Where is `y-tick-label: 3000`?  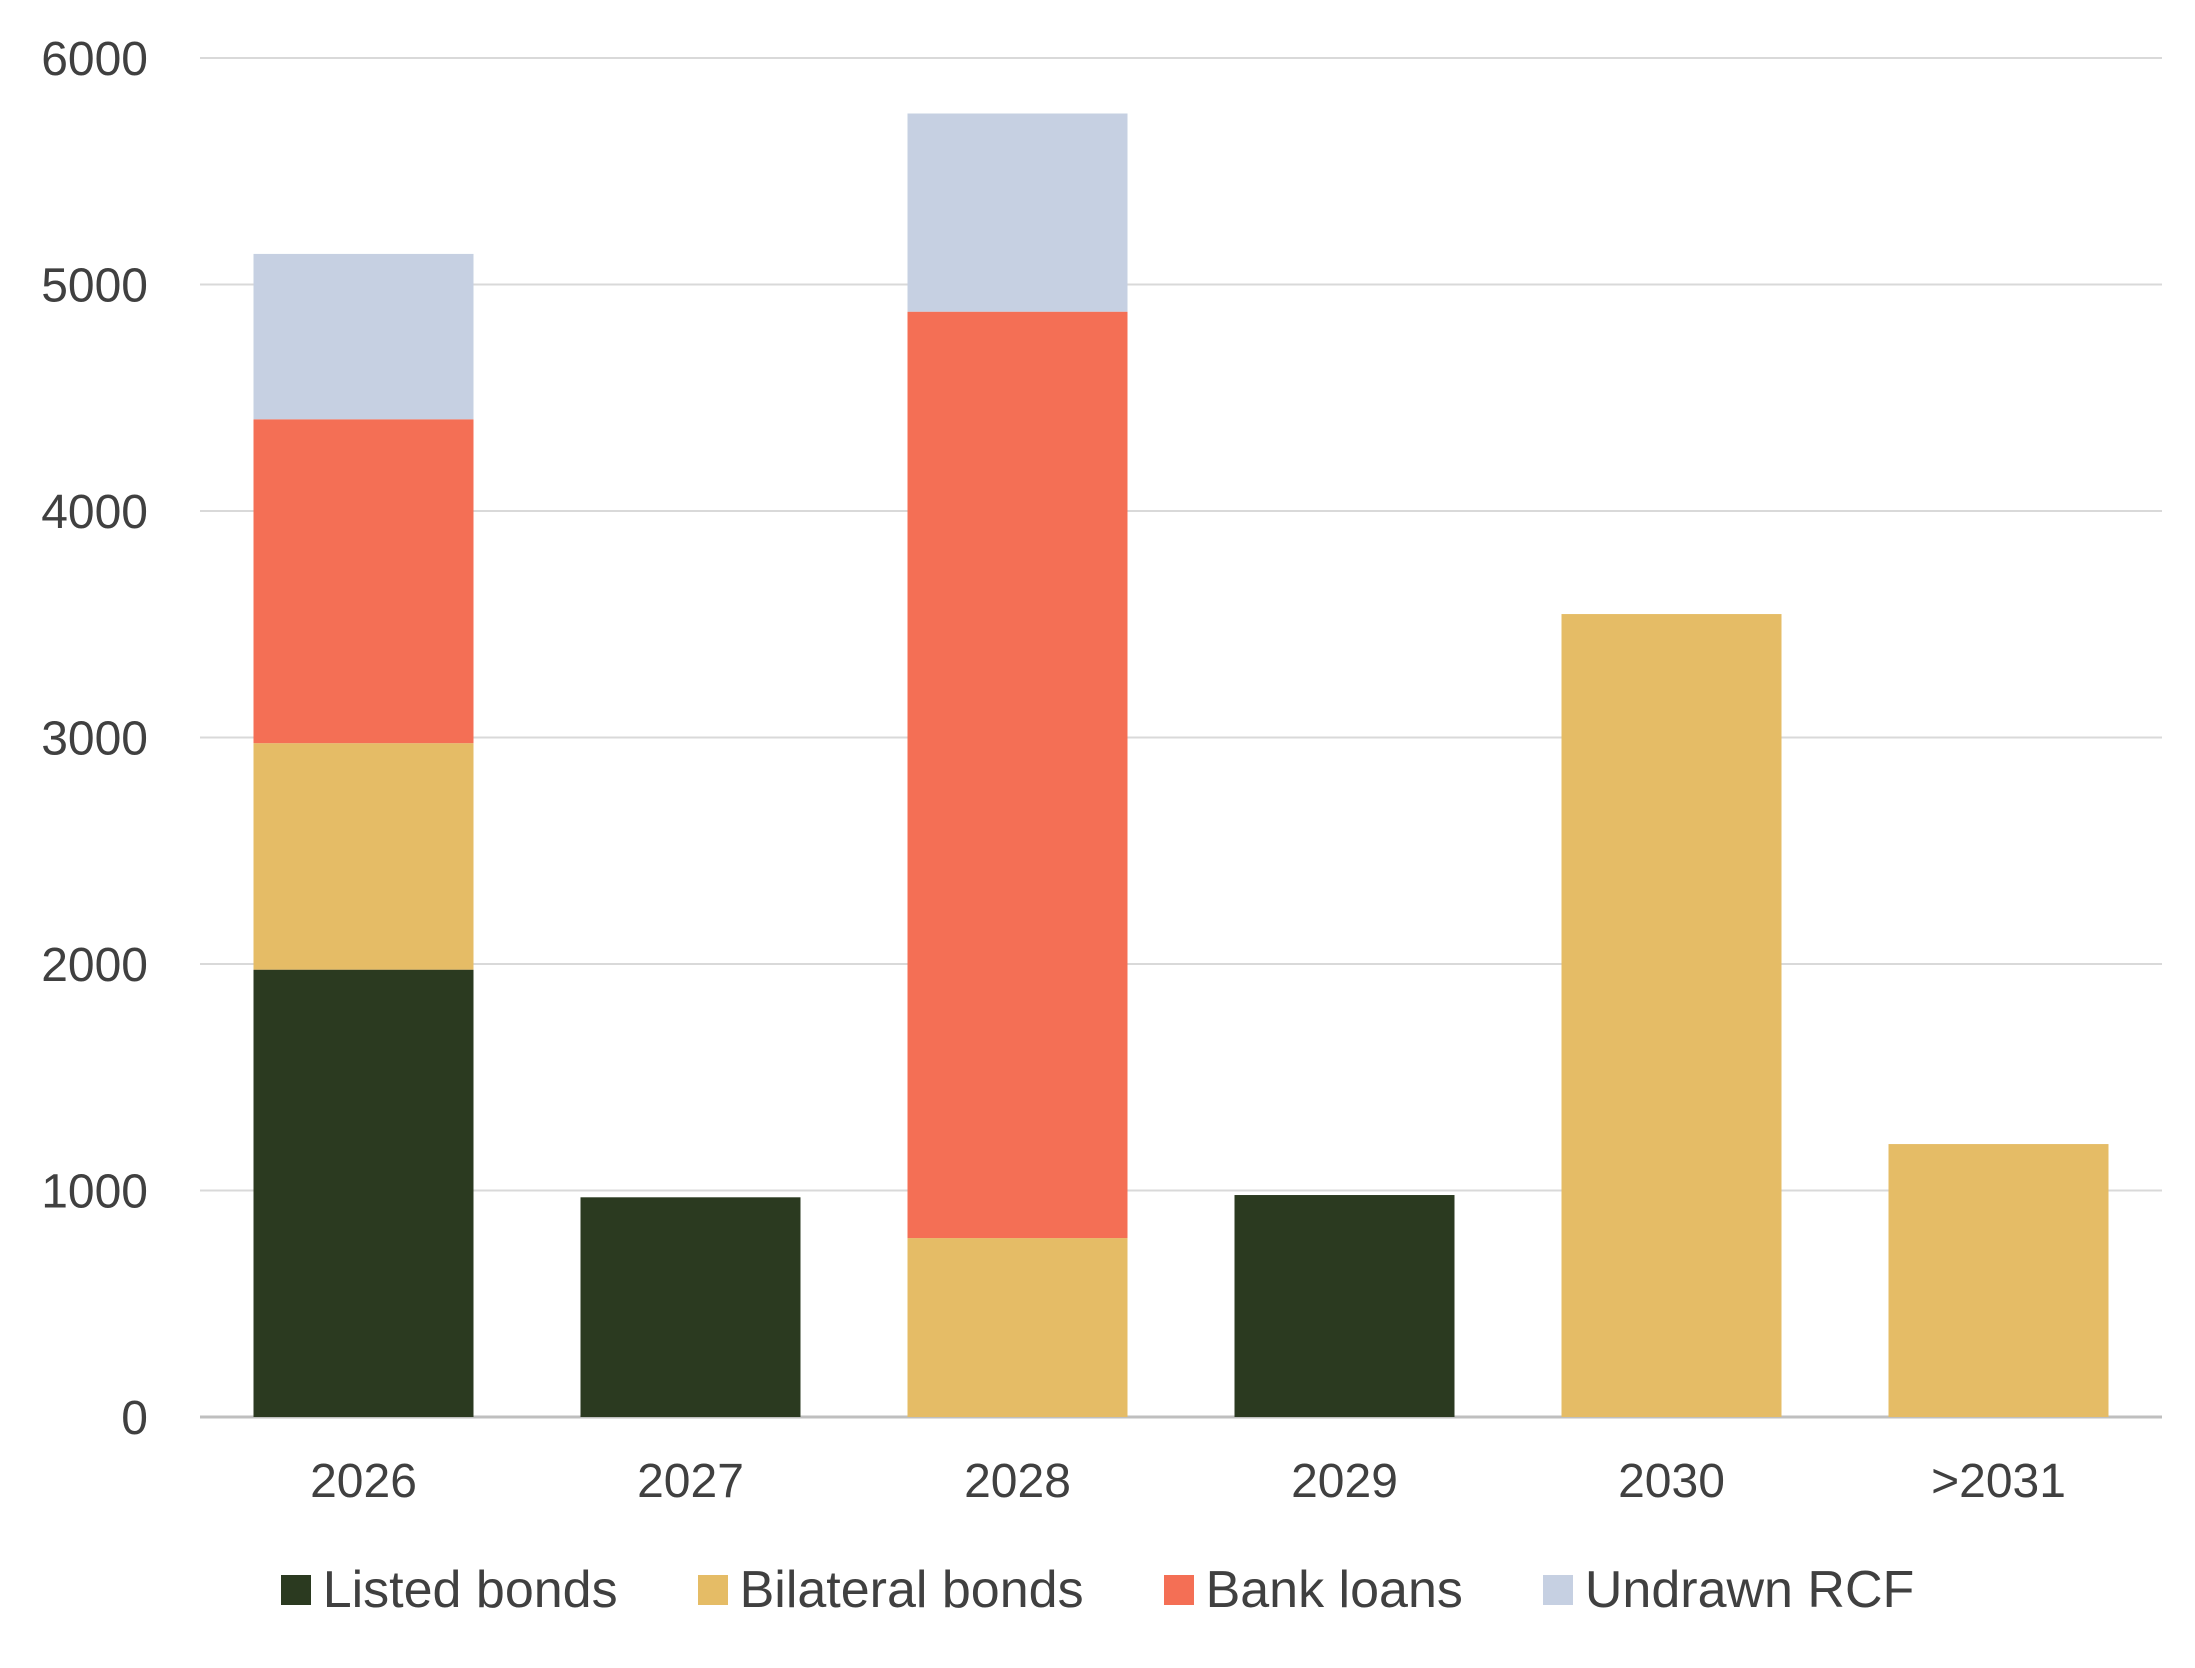 y-tick-label: 3000 is located at coordinates (94, 739).